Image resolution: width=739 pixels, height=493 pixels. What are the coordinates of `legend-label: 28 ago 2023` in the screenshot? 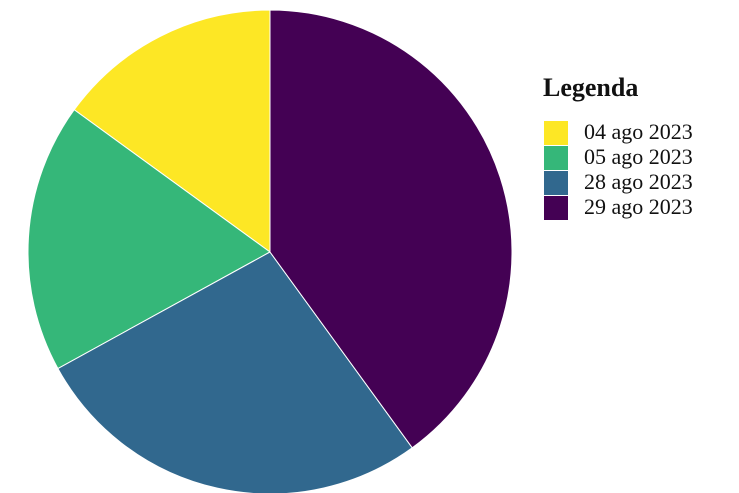 It's located at (638, 181).